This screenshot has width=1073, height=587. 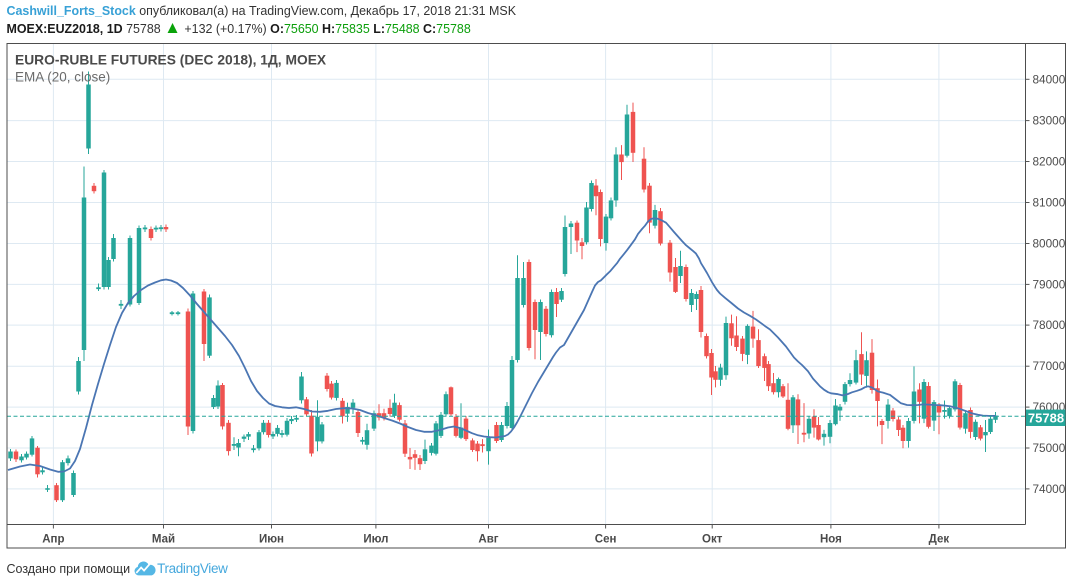 I want to click on svg-text: Апр, so click(x=53, y=540).